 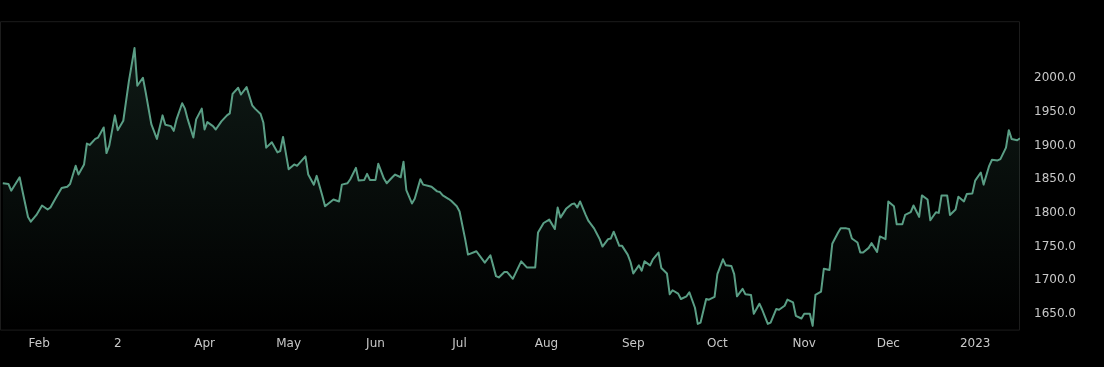 I want to click on x-tick-label: Oct, so click(x=718, y=342).